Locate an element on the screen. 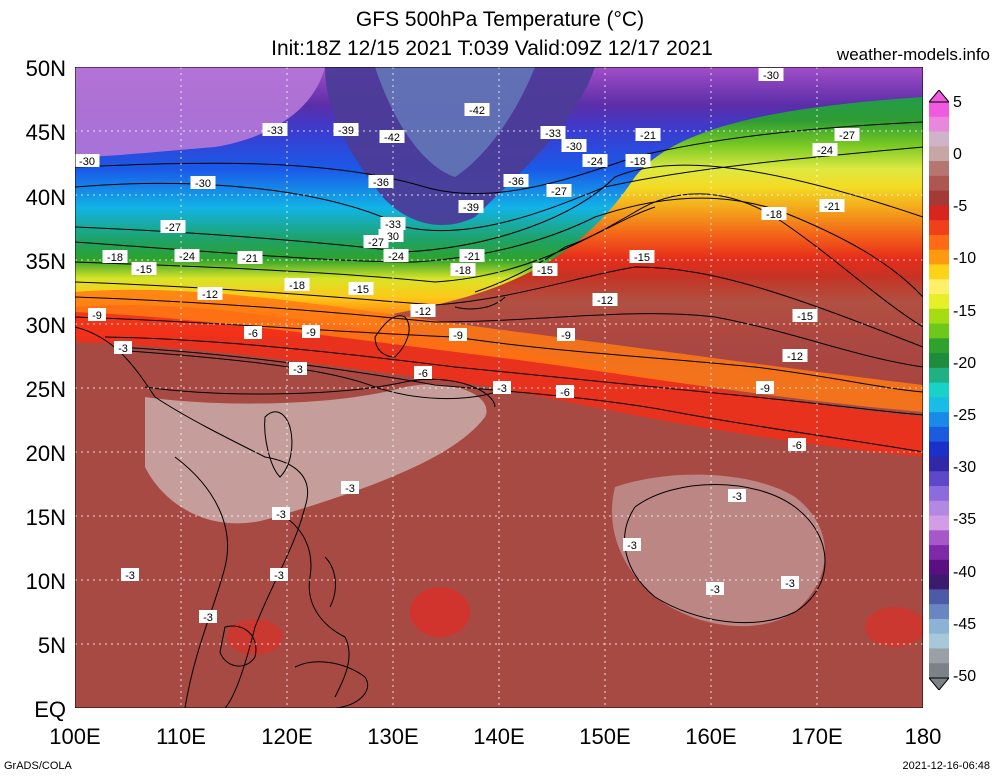  colorbar-label-m5: -5 is located at coordinates (960, 206).